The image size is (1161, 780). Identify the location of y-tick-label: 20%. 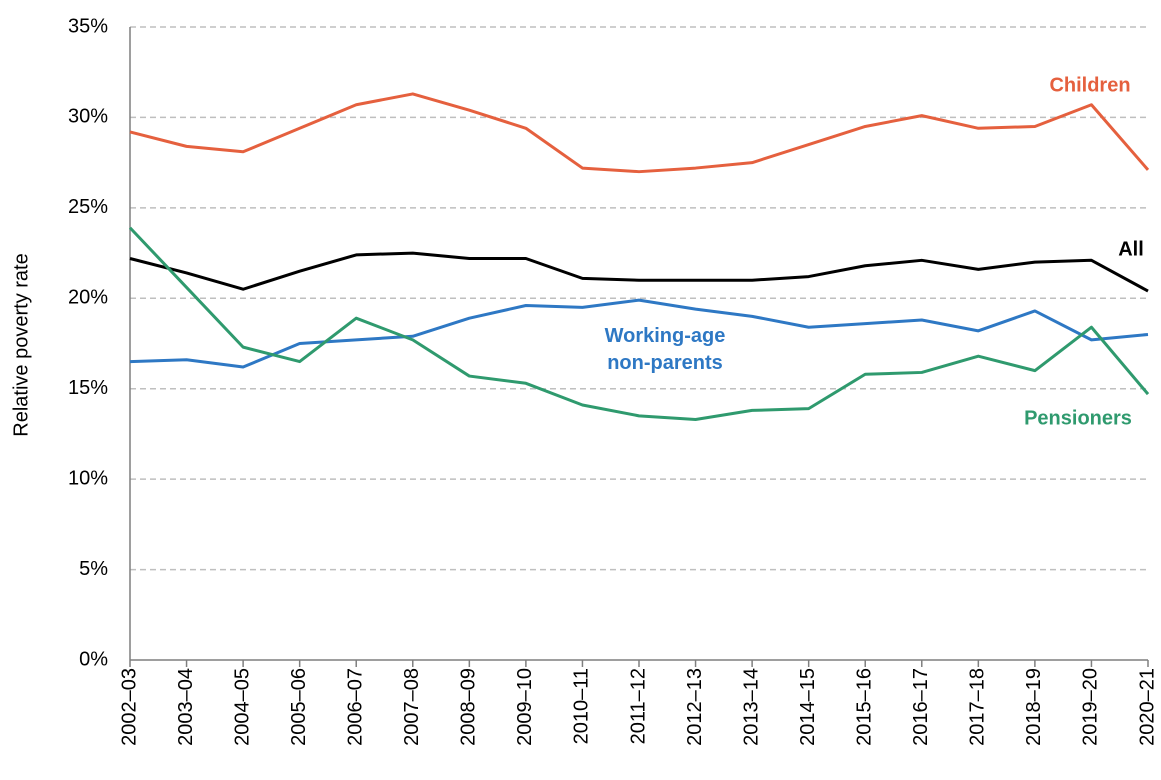
(88, 298).